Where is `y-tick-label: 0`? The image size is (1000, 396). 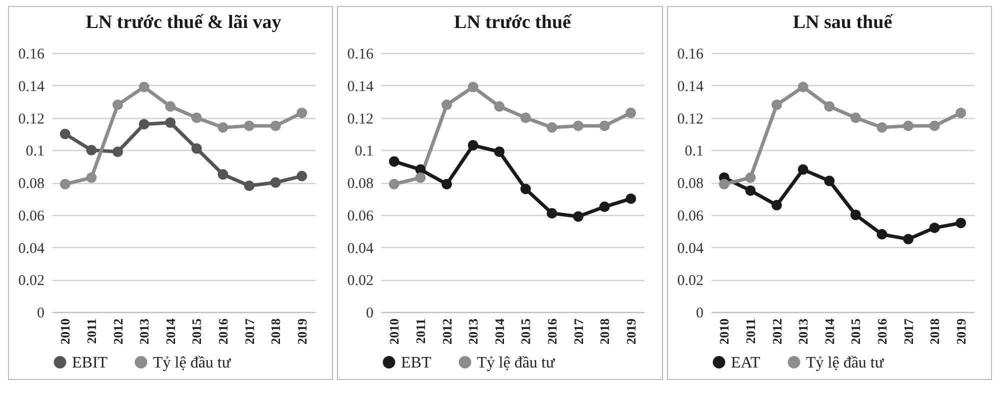
y-tick-label: 0 is located at coordinates (700, 314).